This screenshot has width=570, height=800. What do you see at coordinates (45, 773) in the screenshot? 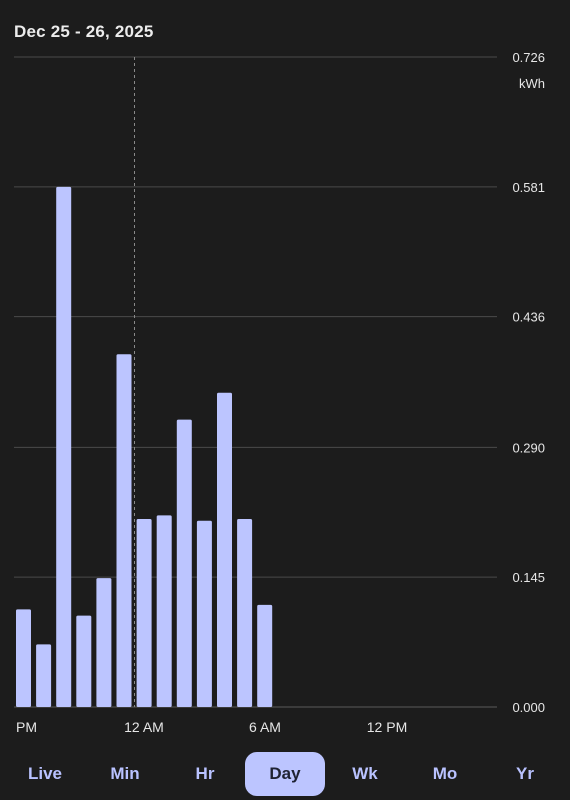
I see `tab-live: Live` at bounding box center [45, 773].